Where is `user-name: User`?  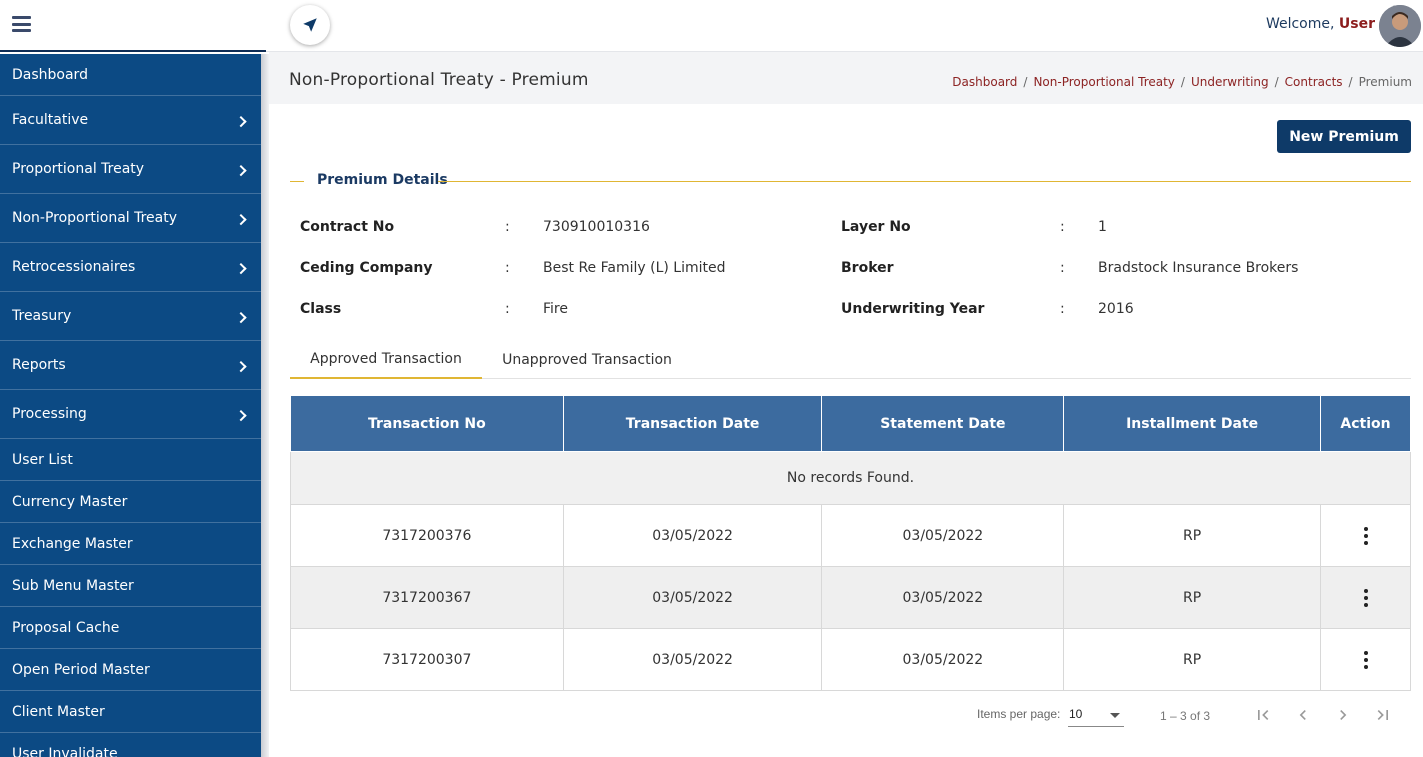 user-name: User is located at coordinates (1356, 24).